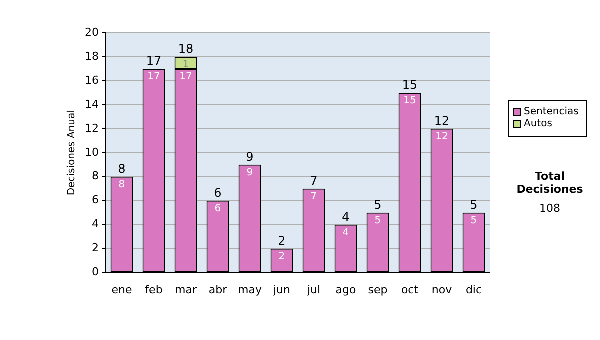 Image resolution: width=600 pixels, height=340 pixels. I want to click on x-tick-label: mar, so click(186, 289).